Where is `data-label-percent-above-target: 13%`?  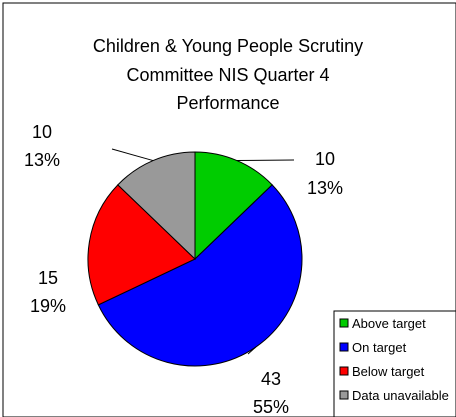
data-label-percent-above-target: 13% is located at coordinates (325, 188).